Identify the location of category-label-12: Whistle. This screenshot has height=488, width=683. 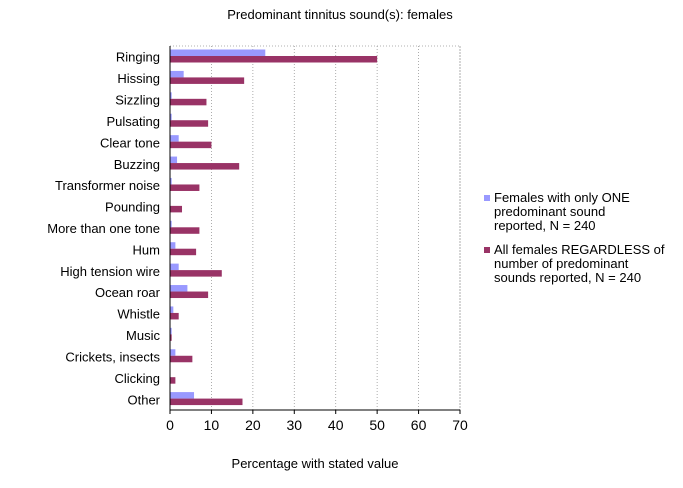
(138, 314).